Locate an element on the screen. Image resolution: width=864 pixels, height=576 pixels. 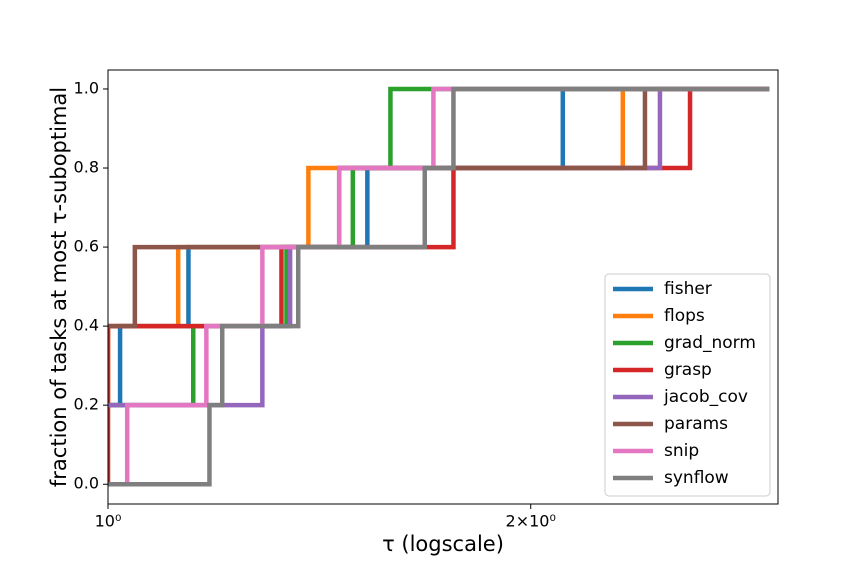
y-tick-label: 0.4 is located at coordinates (86, 325).